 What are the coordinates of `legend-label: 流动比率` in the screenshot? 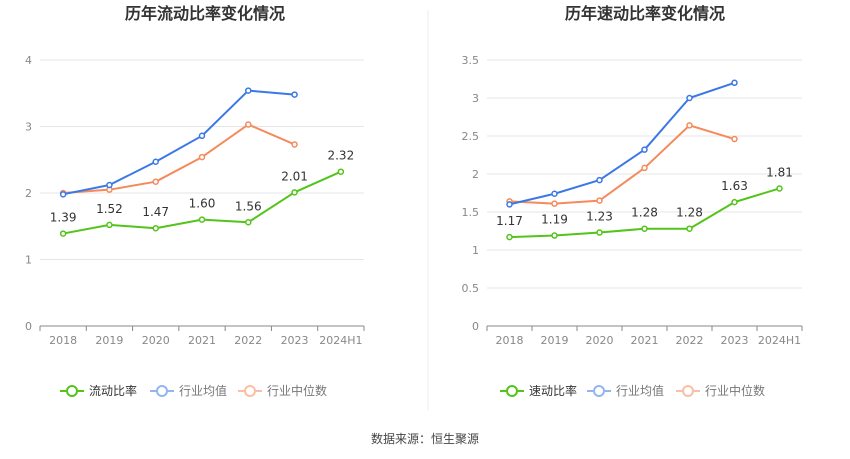 It's located at (113, 390).